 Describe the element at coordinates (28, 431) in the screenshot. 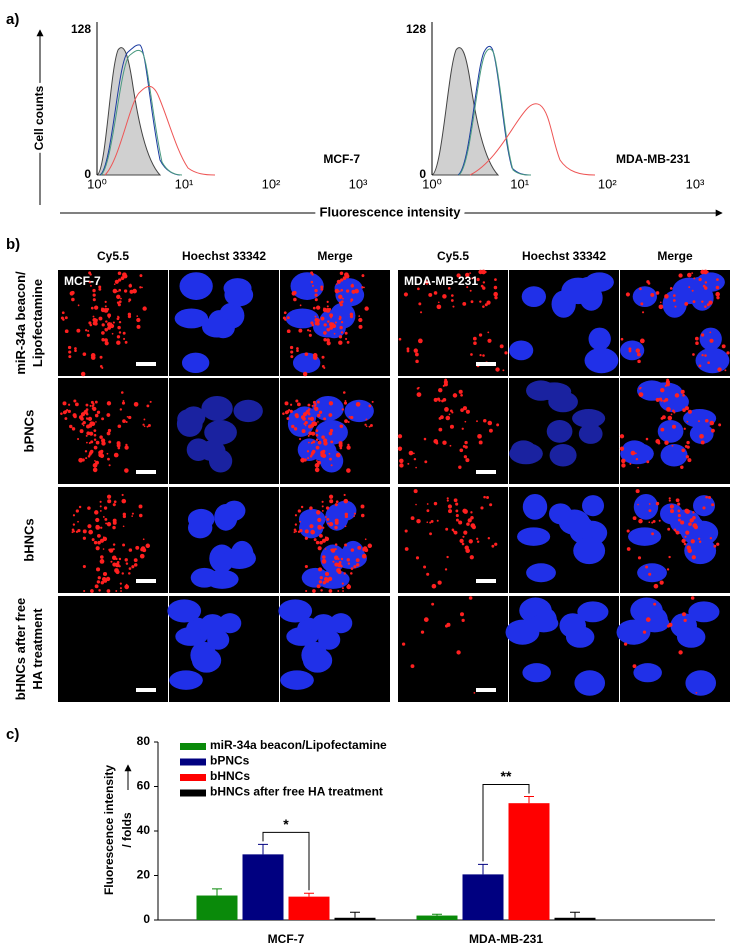

I see `row-label: bPNCs` at that location.